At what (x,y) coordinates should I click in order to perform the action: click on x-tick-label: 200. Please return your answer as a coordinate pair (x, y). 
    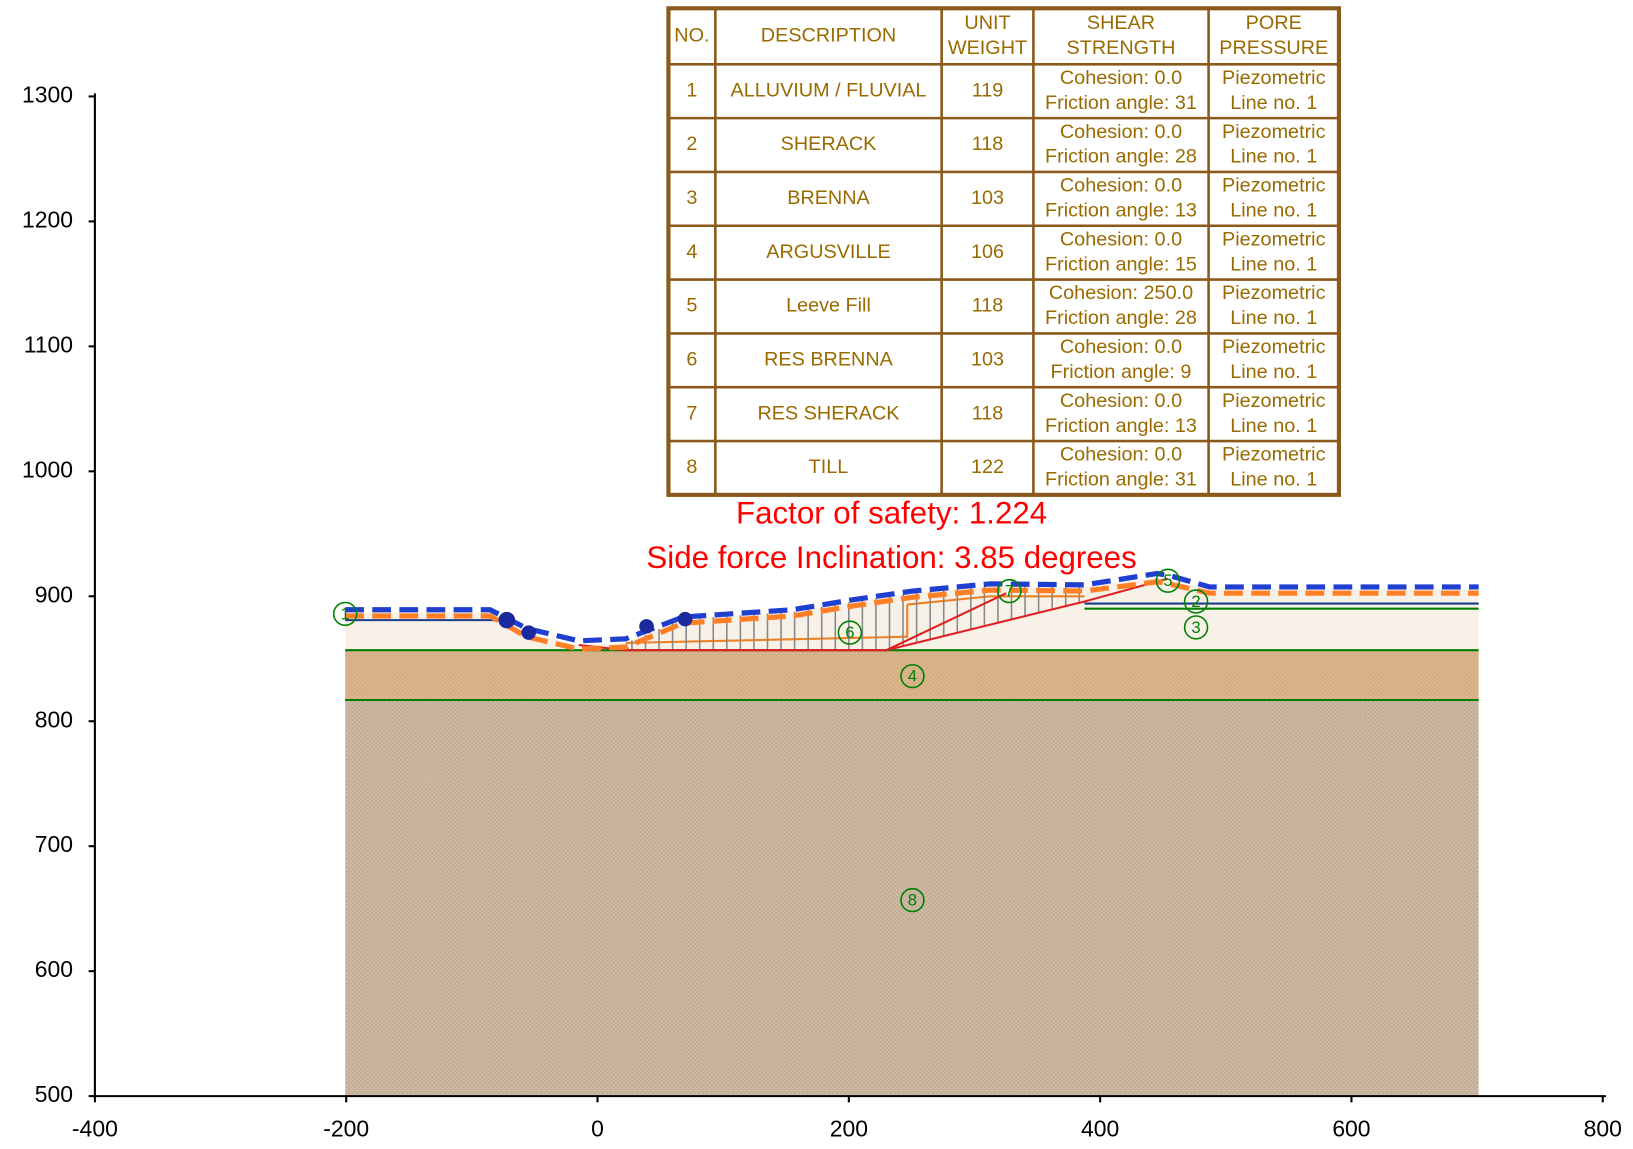
    Looking at the image, I should click on (849, 1128).